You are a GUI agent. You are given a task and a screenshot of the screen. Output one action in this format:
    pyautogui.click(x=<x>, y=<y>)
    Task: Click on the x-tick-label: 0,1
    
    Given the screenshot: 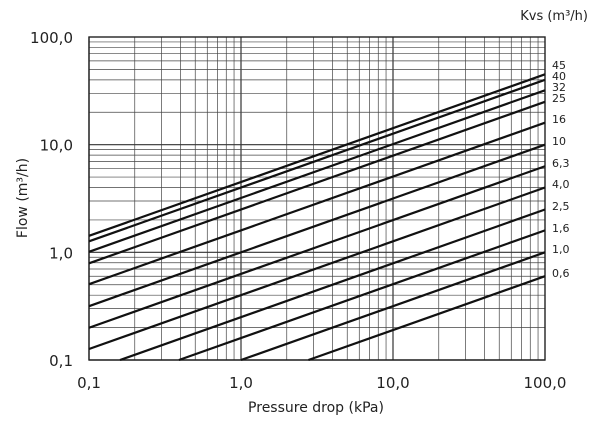 What is the action you would take?
    pyautogui.click(x=89, y=383)
    